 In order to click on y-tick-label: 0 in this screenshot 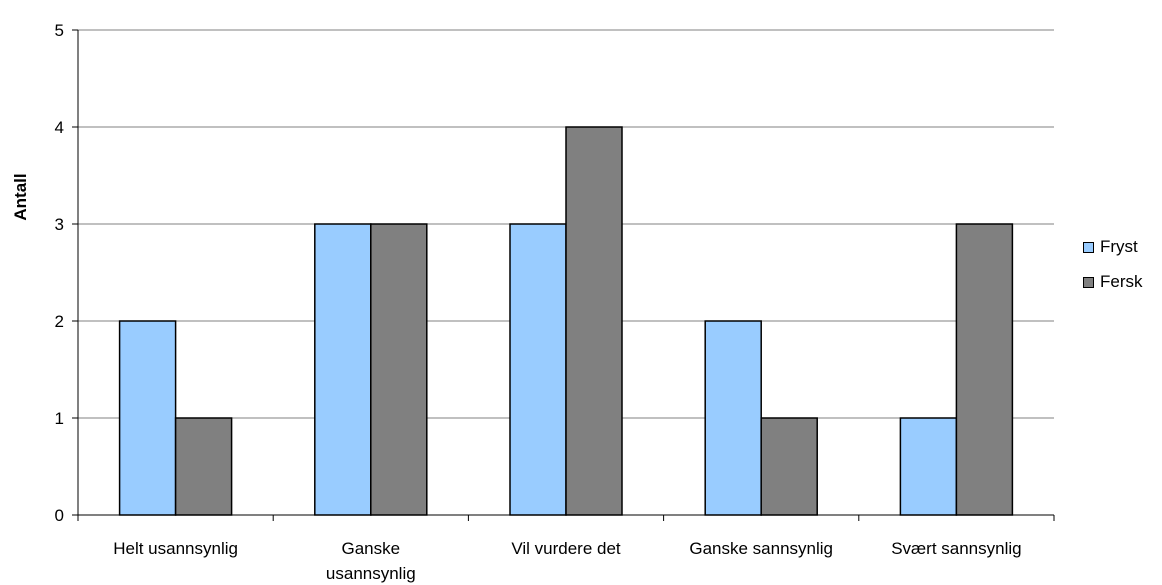, I will do `click(59, 515)`.